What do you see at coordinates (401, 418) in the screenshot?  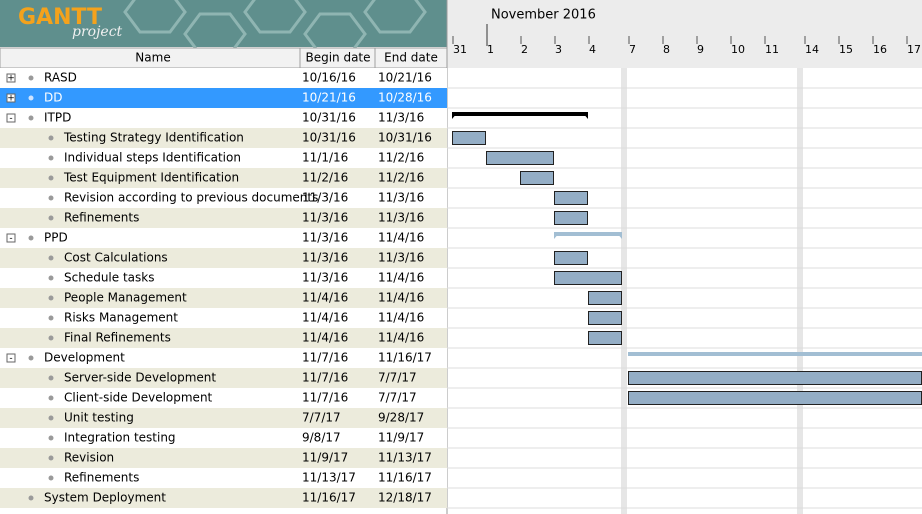 I see `end-date: 9/28/17` at bounding box center [401, 418].